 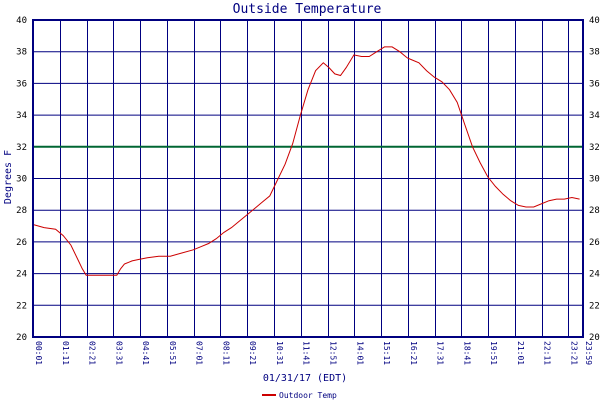 I want to click on x-tick-0921: 09:21, so click(x=252, y=353).